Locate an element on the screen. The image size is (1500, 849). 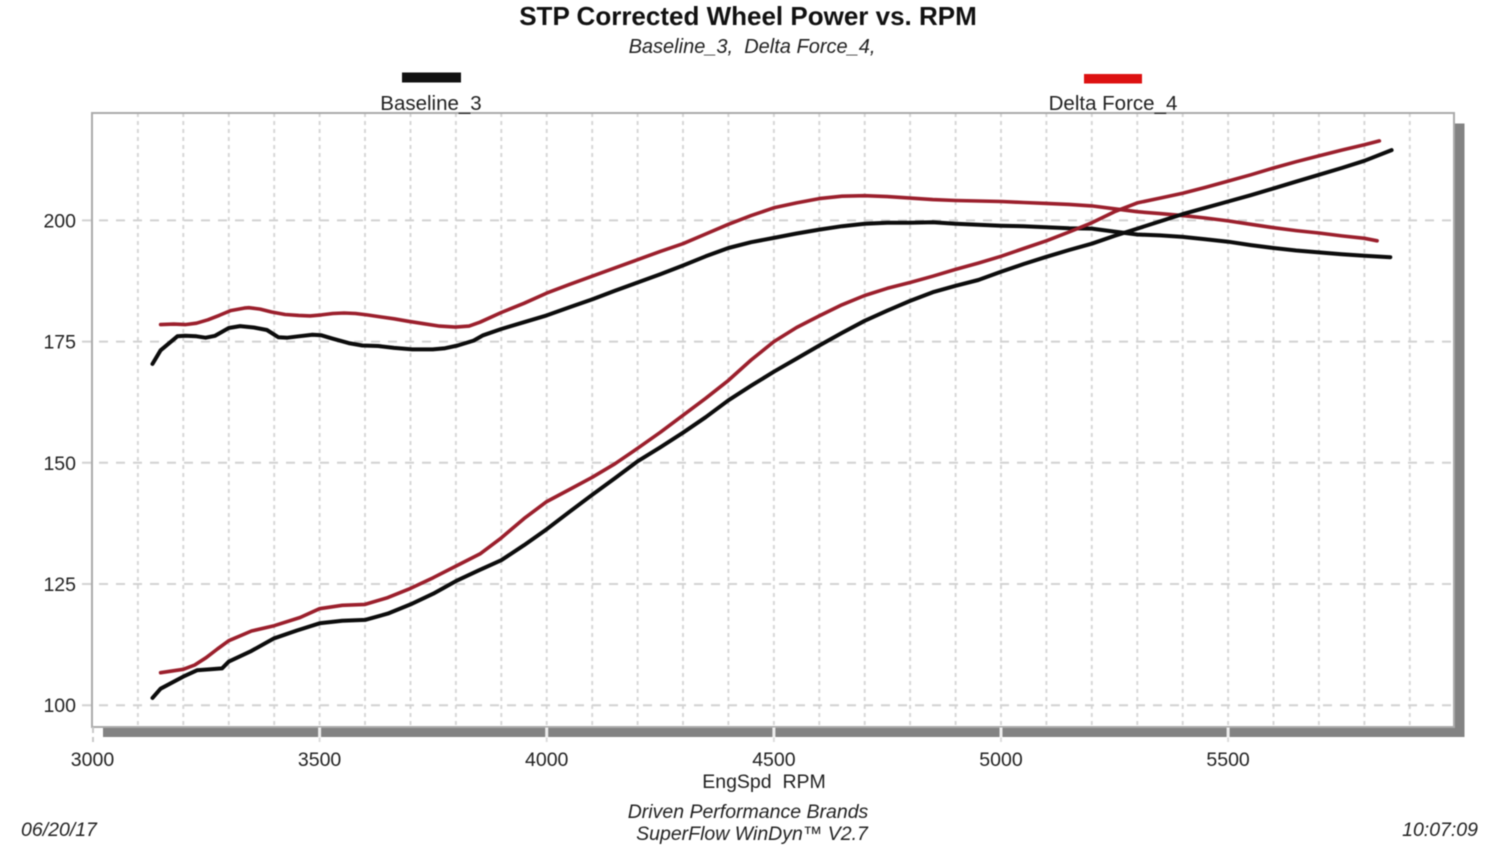
svg-text: SuperFlow WinDyn™ V2.7 is located at coordinates (752, 833).